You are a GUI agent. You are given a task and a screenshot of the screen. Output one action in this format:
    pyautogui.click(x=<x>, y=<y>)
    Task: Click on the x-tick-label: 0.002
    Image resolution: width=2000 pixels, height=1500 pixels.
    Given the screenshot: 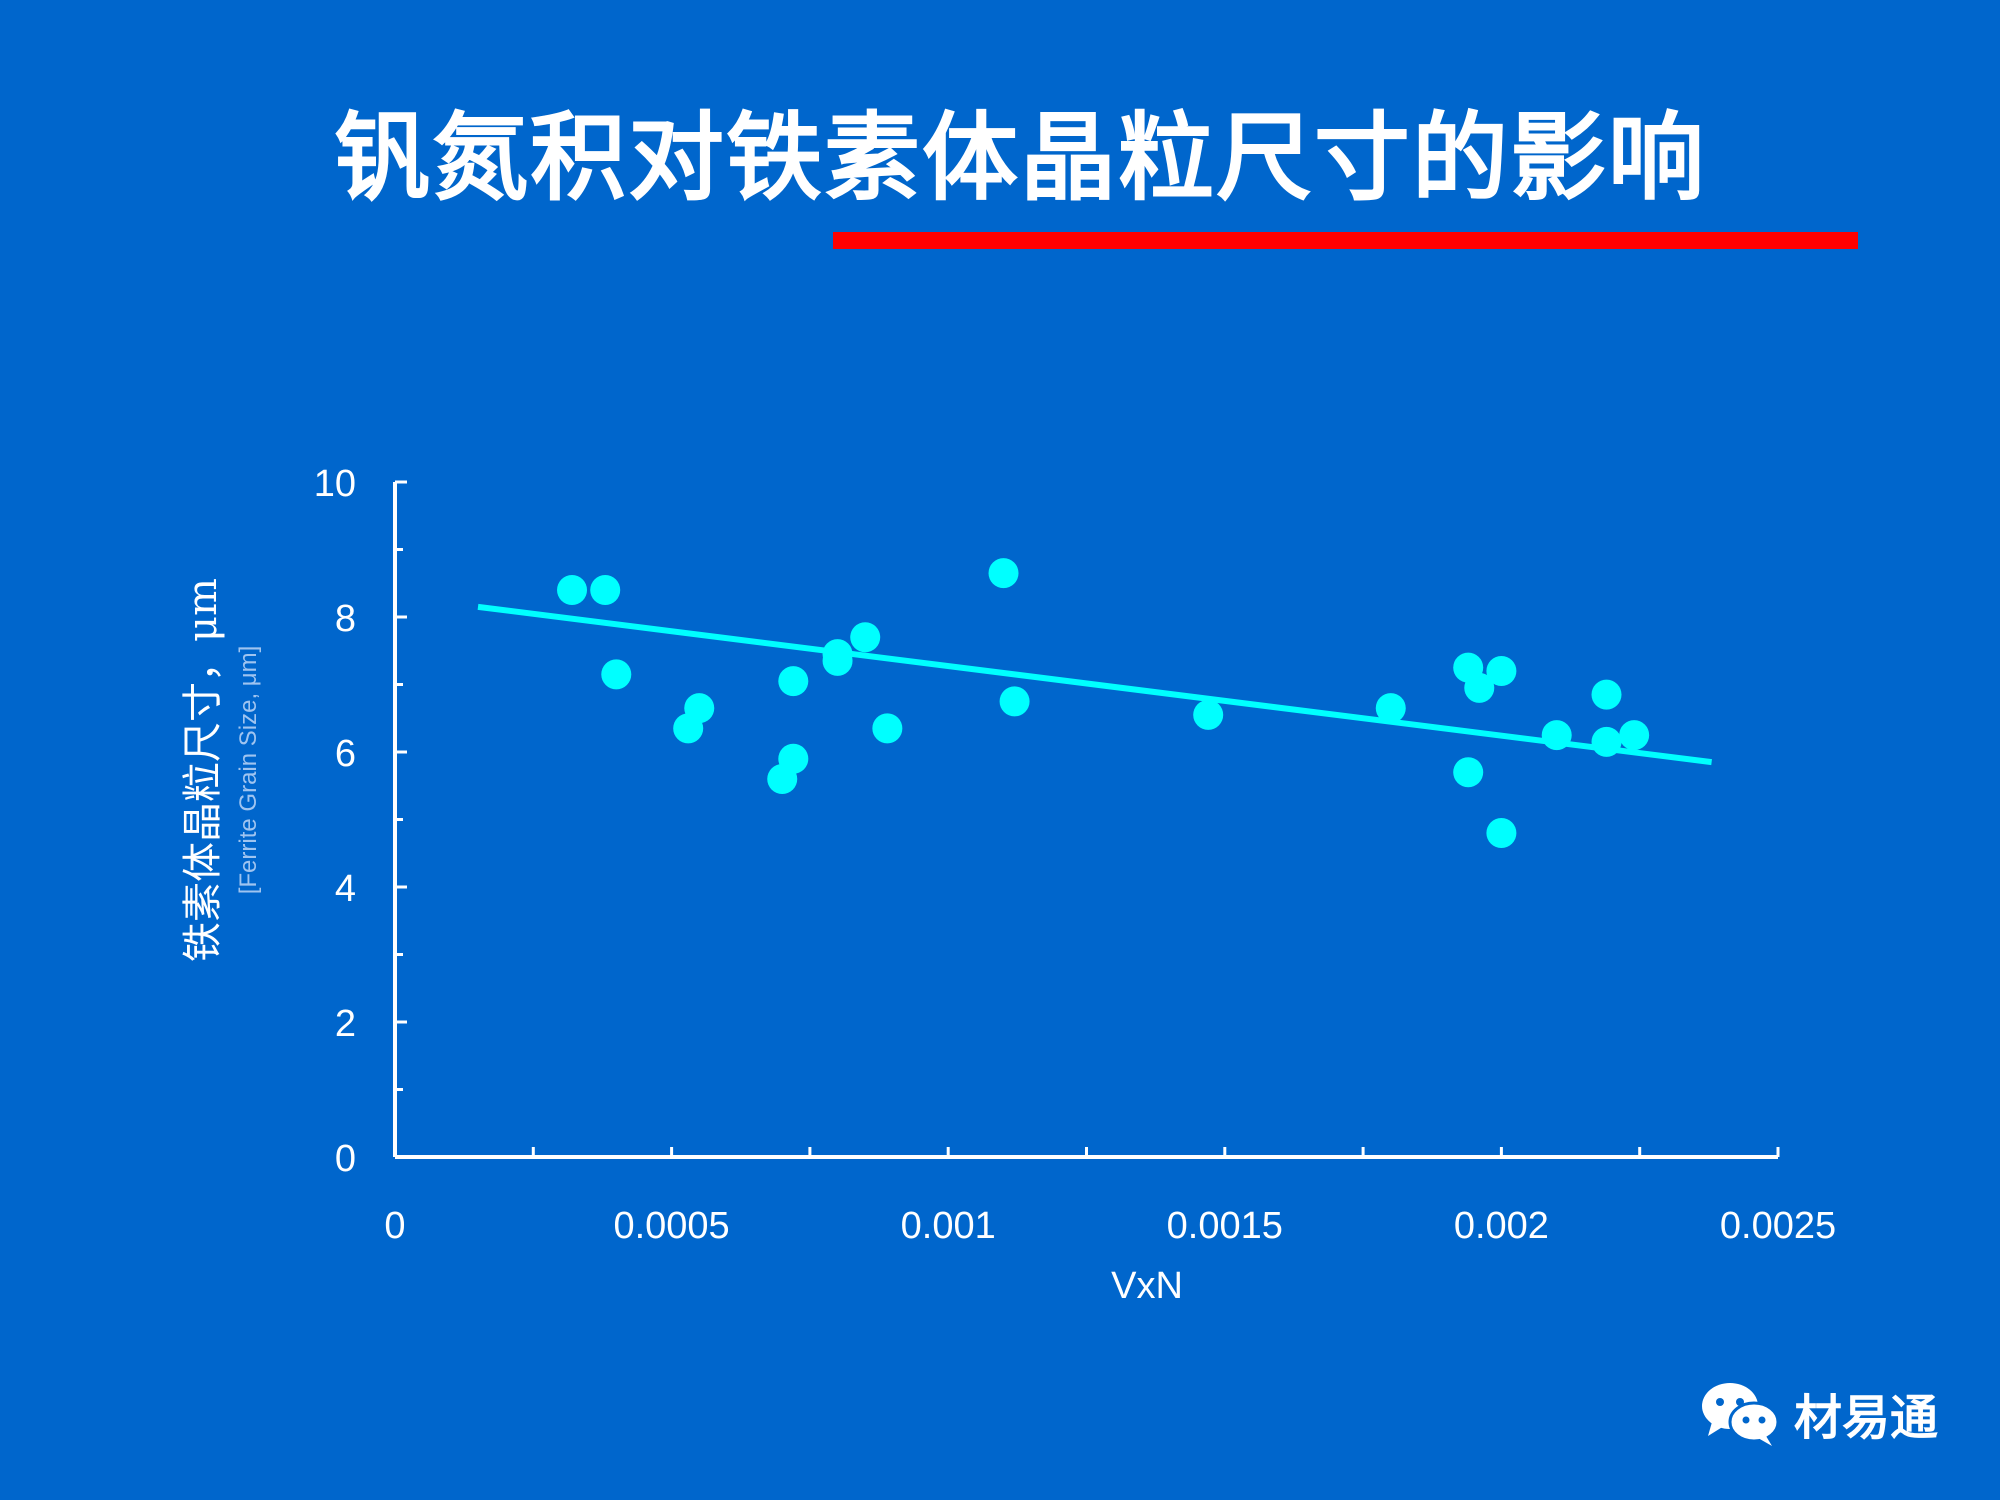 What is the action you would take?
    pyautogui.click(x=1501, y=1226)
    